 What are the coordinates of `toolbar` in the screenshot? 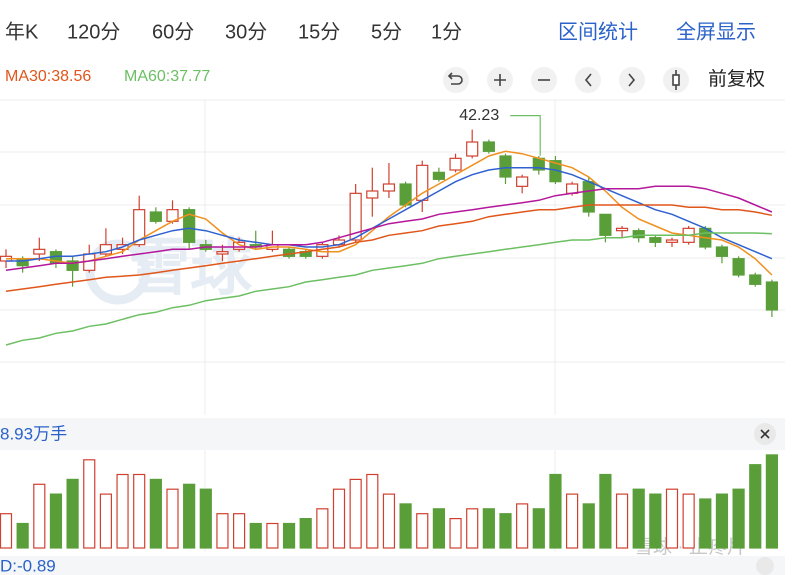 It's located at (566, 80).